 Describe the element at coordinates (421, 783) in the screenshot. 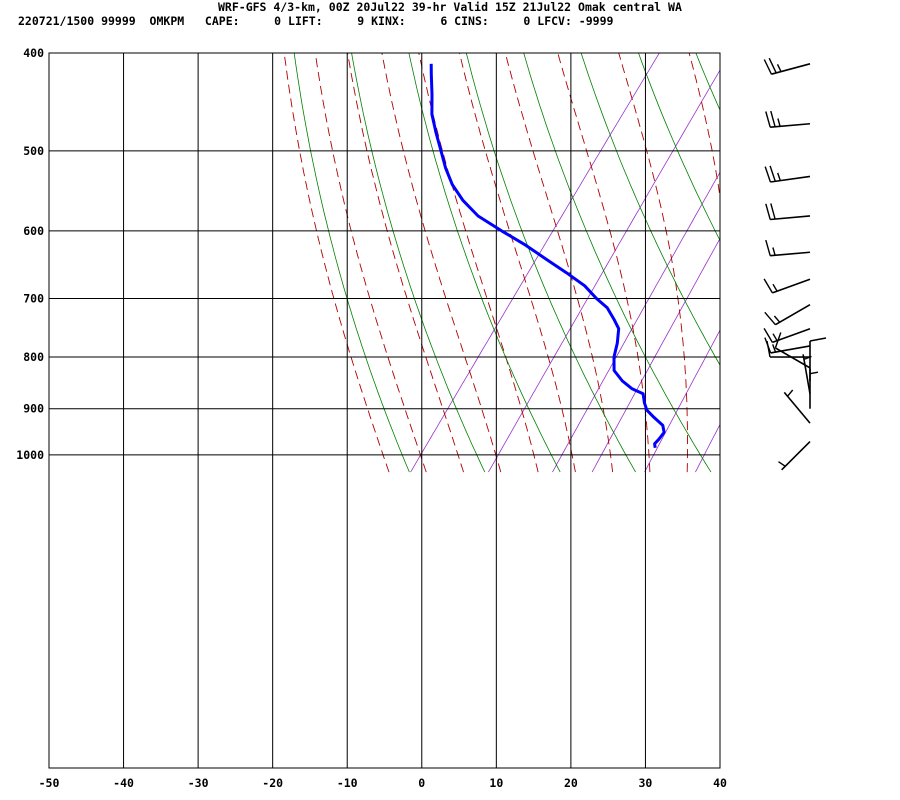

I see `temperature-tick-label: 0` at that location.